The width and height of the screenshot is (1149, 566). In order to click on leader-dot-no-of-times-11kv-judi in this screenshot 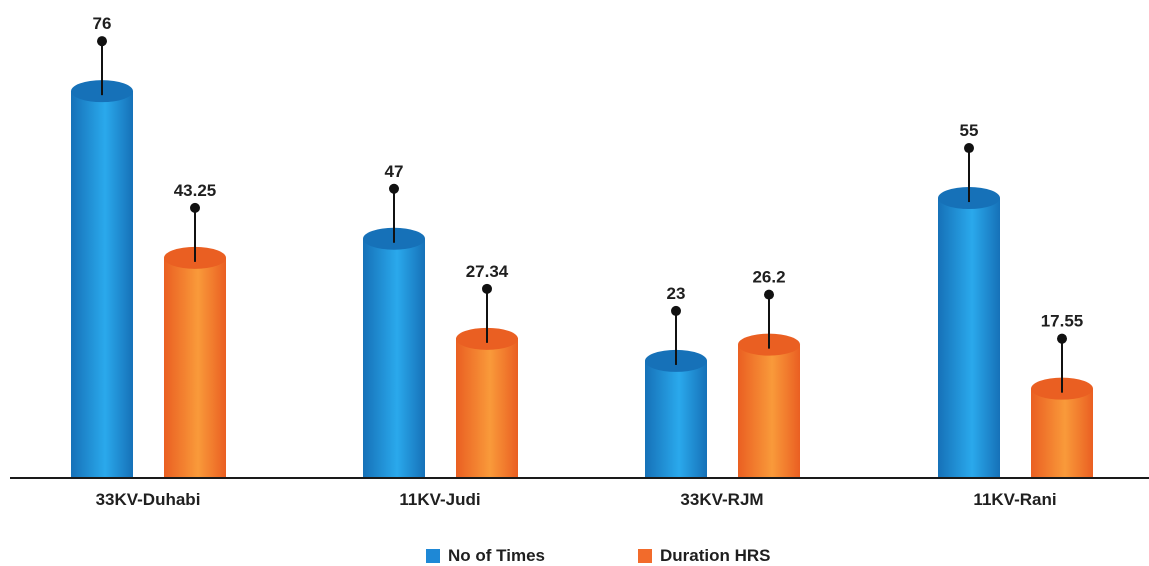, I will do `click(394, 189)`.